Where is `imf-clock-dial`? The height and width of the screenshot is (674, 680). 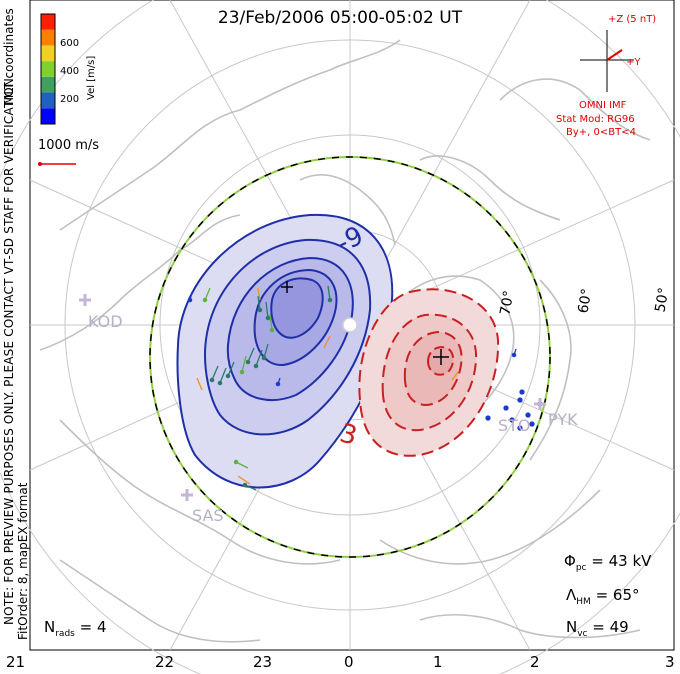
imf-clock-dial is located at coordinates (607, 61).